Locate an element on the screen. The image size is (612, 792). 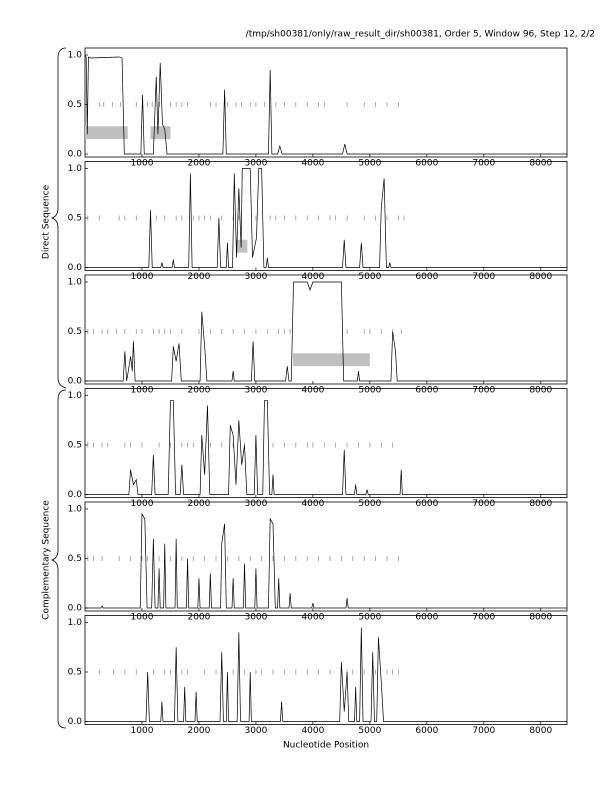
x-axis-label: Nucleotide Position is located at coordinates (326, 746).